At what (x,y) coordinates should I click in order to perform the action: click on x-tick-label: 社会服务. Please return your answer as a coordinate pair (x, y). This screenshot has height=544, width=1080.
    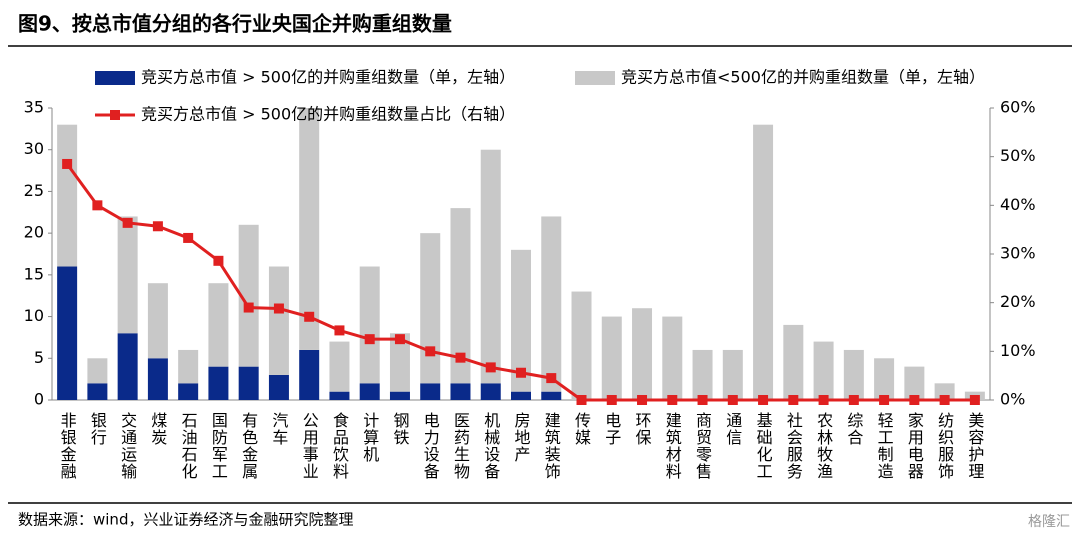
    Looking at the image, I should click on (793, 446).